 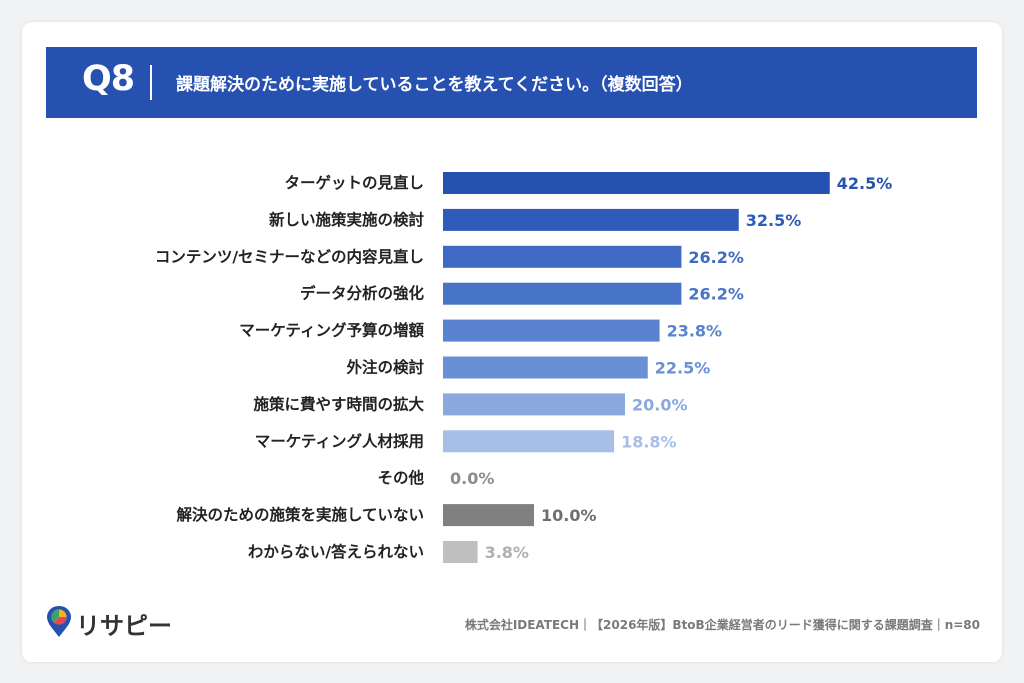 I want to click on category-label: 解決のための施策を実施していない, so click(x=300, y=514).